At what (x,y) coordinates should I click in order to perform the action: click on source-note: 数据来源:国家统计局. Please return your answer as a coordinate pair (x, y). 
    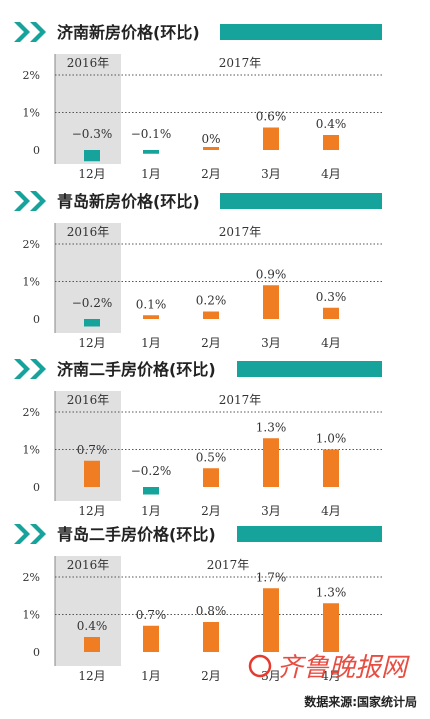
    Looking at the image, I should click on (360, 701).